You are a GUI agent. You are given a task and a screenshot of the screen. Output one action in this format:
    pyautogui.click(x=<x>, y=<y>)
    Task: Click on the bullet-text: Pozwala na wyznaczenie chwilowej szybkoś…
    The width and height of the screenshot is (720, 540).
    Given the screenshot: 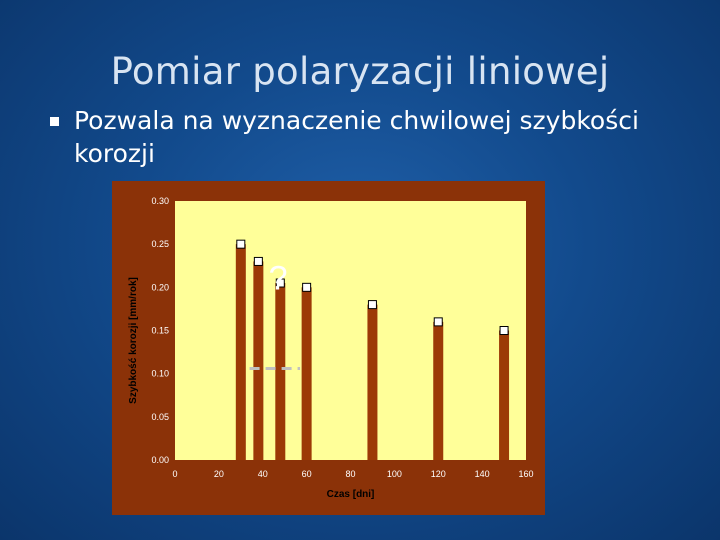 What is the action you would take?
    pyautogui.click(x=356, y=137)
    